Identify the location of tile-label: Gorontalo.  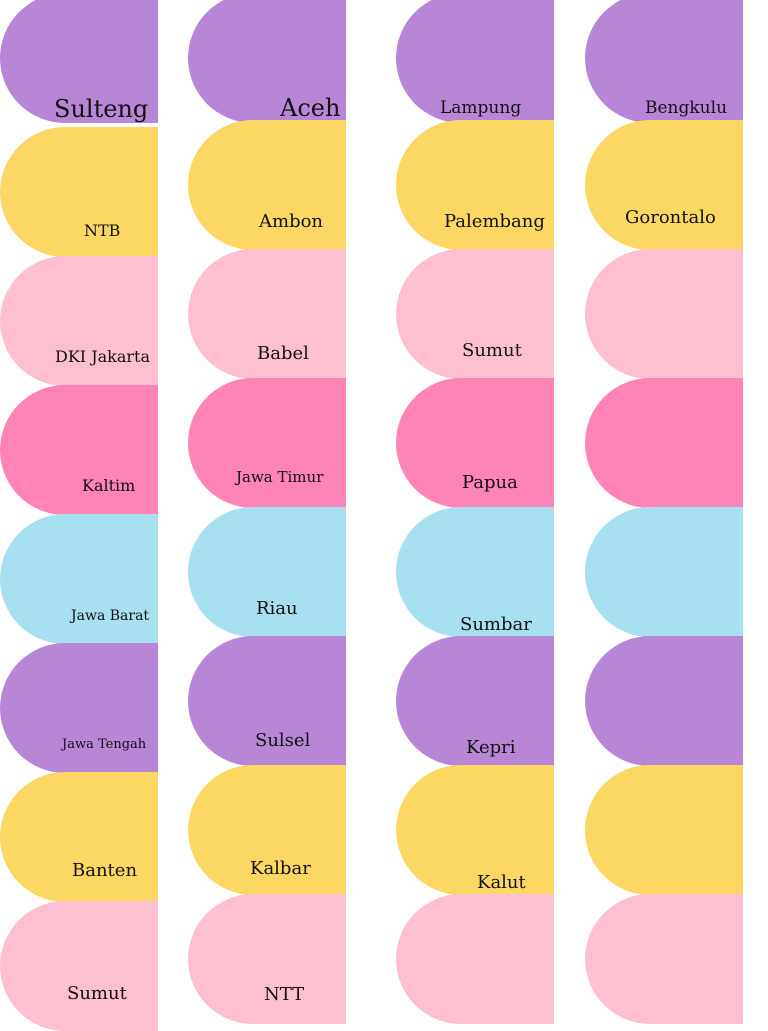
(670, 217).